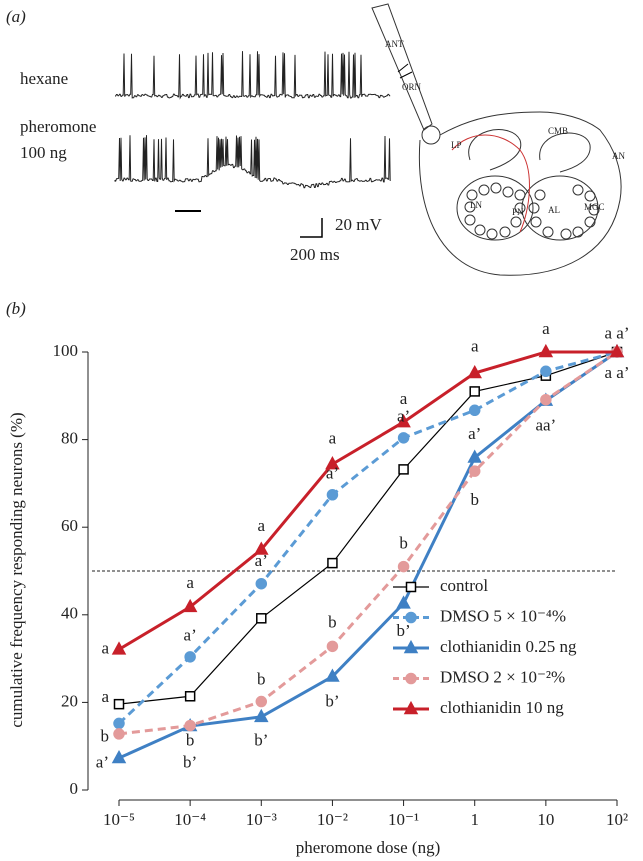 Image resolution: width=643 pixels, height=861 pixels. I want to click on y-tick-label: 0, so click(74, 788).